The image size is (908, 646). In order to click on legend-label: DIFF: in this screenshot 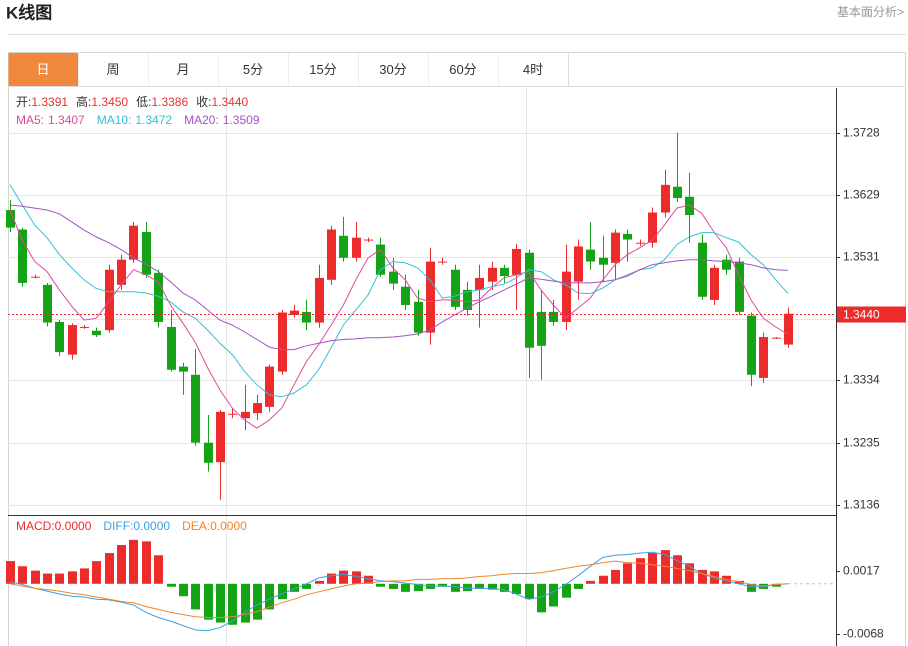, I will do `click(118, 526)`.